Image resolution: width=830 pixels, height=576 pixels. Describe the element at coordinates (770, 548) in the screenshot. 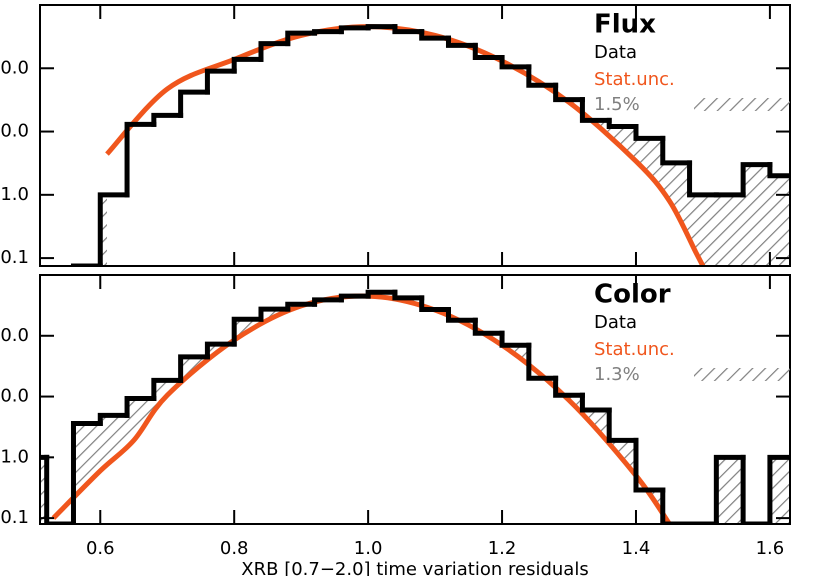

I see `x-tick-label: 1.6` at that location.